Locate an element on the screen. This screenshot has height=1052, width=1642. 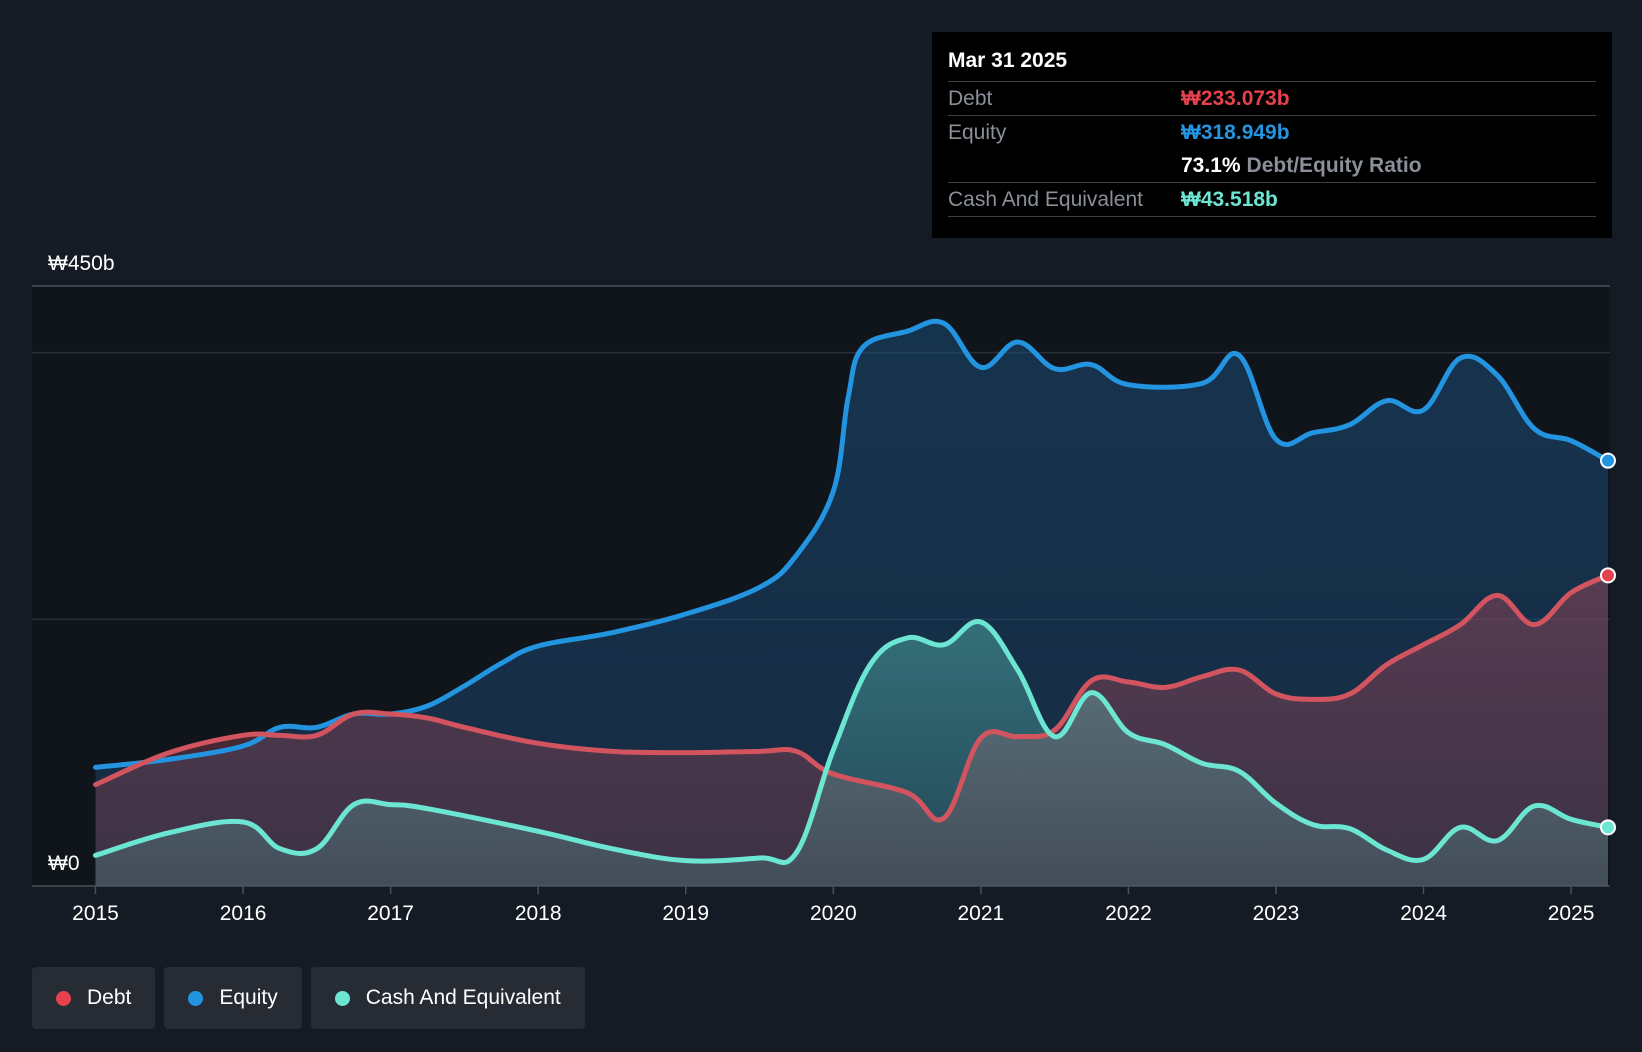
legend-debt-label: Debt is located at coordinates (109, 997).